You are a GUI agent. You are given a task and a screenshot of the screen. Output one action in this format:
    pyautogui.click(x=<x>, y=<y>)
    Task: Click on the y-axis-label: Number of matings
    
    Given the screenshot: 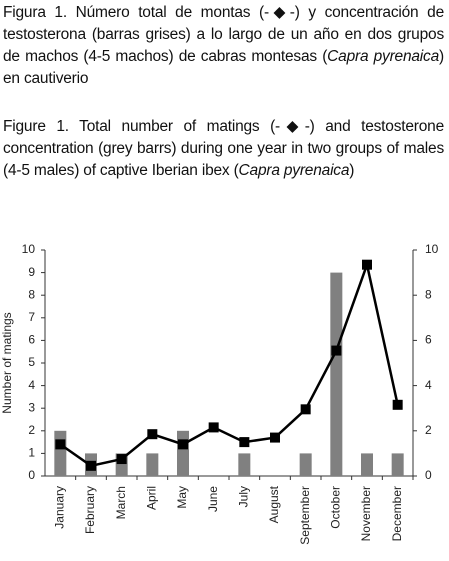 What is the action you would take?
    pyautogui.click(x=7, y=362)
    